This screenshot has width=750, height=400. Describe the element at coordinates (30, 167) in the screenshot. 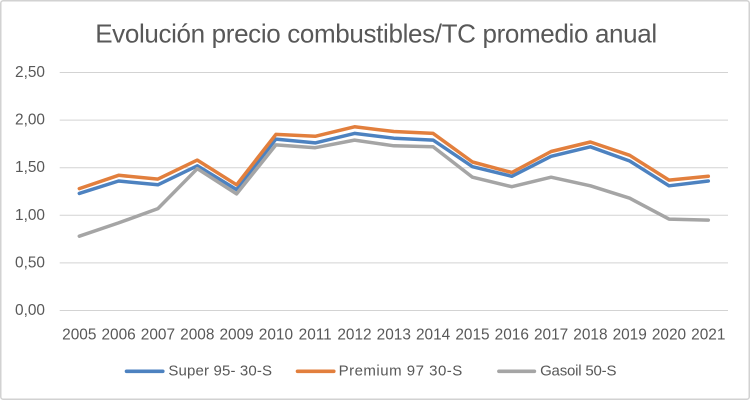

I see `svg-text: 1,50` at that location.